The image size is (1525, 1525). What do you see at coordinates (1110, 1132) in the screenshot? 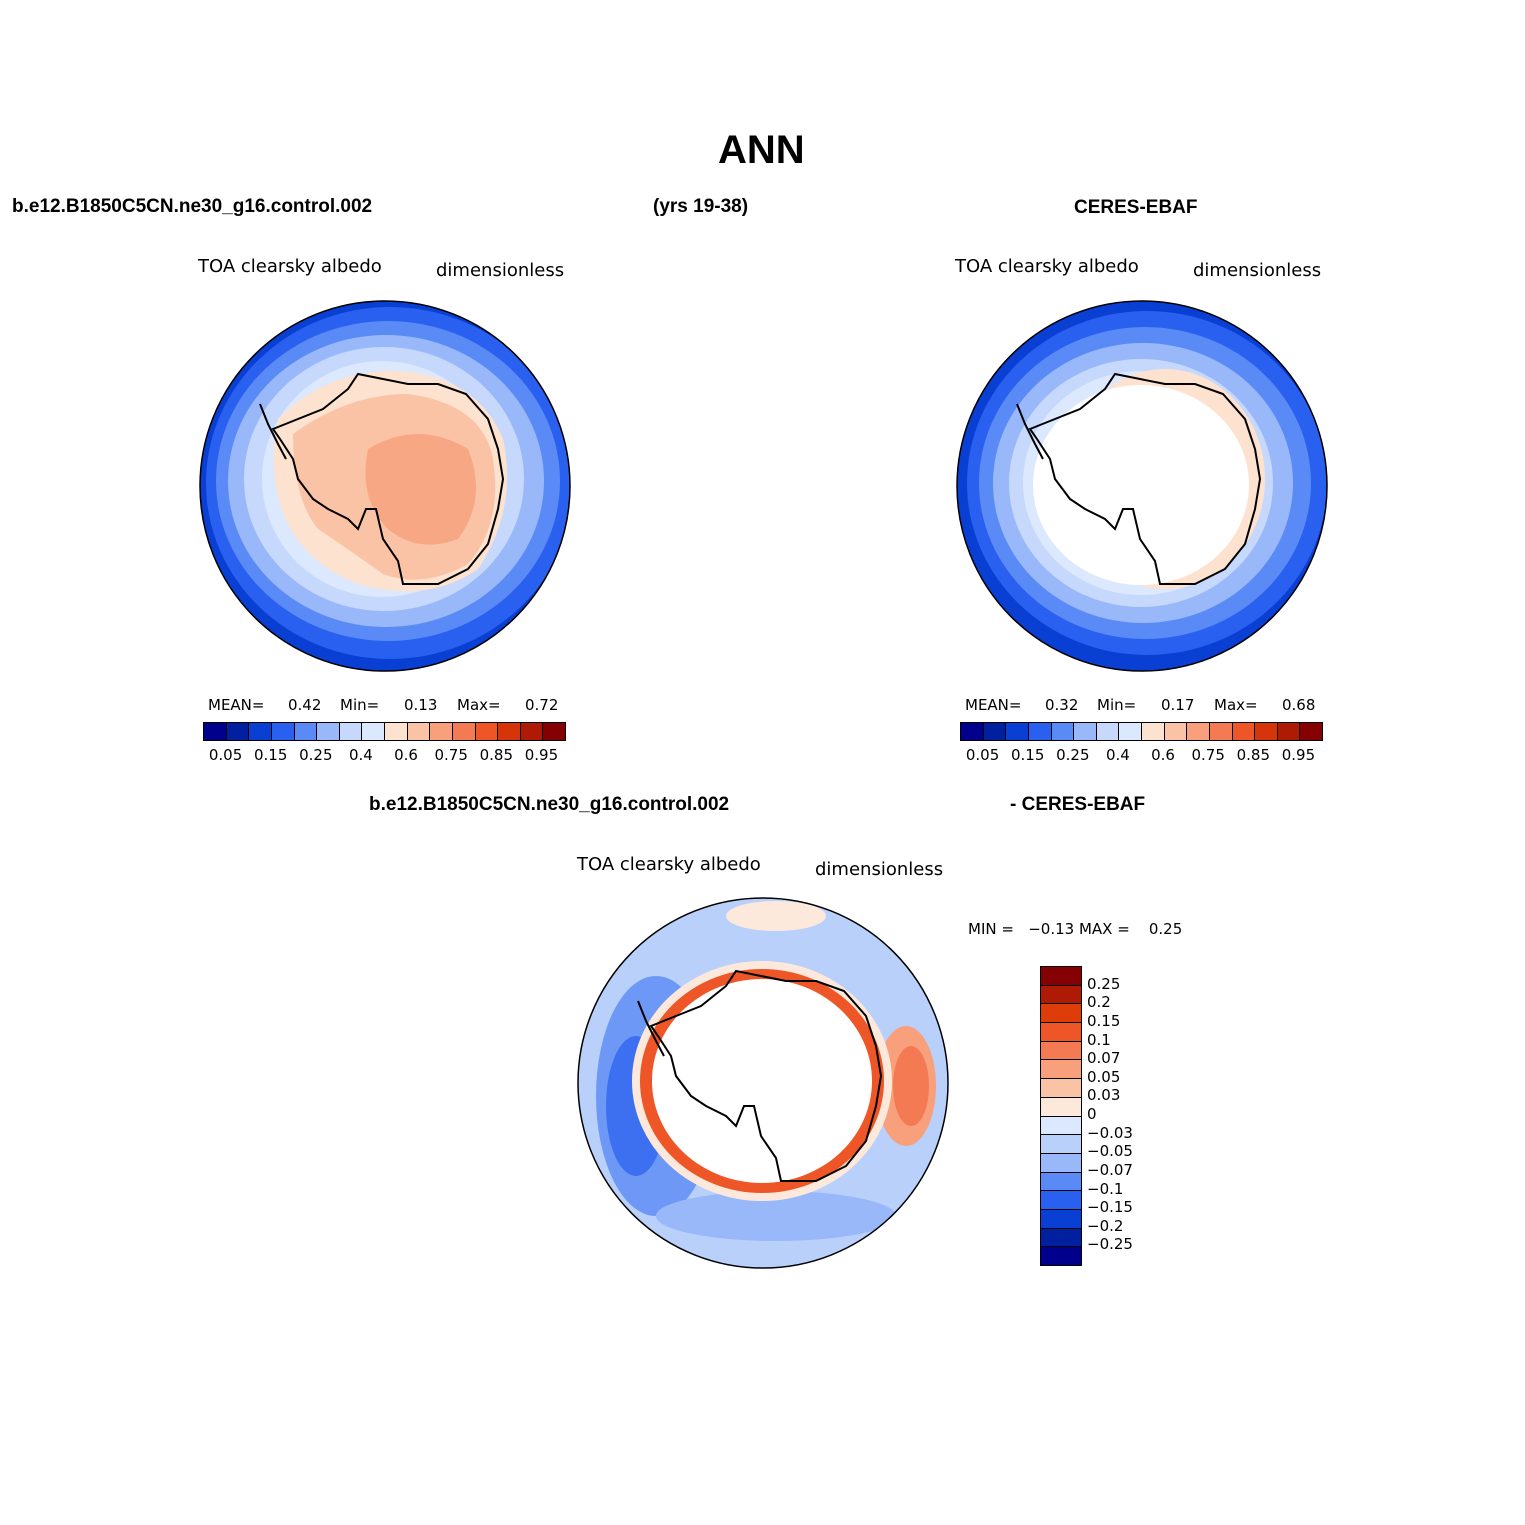
I see `colorbar-tick-label: −0.03` at bounding box center [1110, 1132].